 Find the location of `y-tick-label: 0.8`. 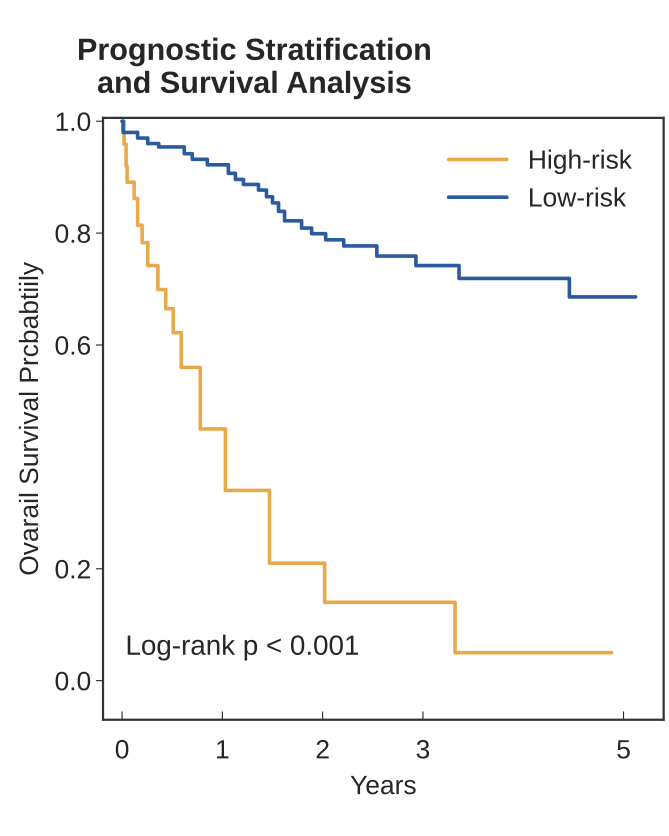

y-tick-label: 0.8 is located at coordinates (73, 233).